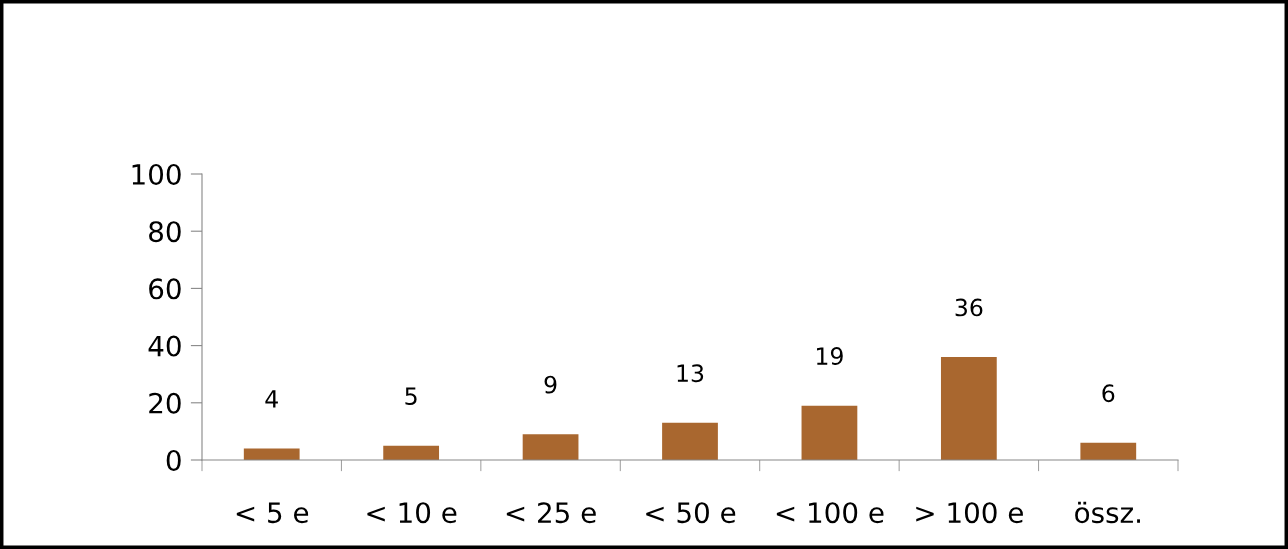  I want to click on y-tick-label: 80, so click(165, 232).